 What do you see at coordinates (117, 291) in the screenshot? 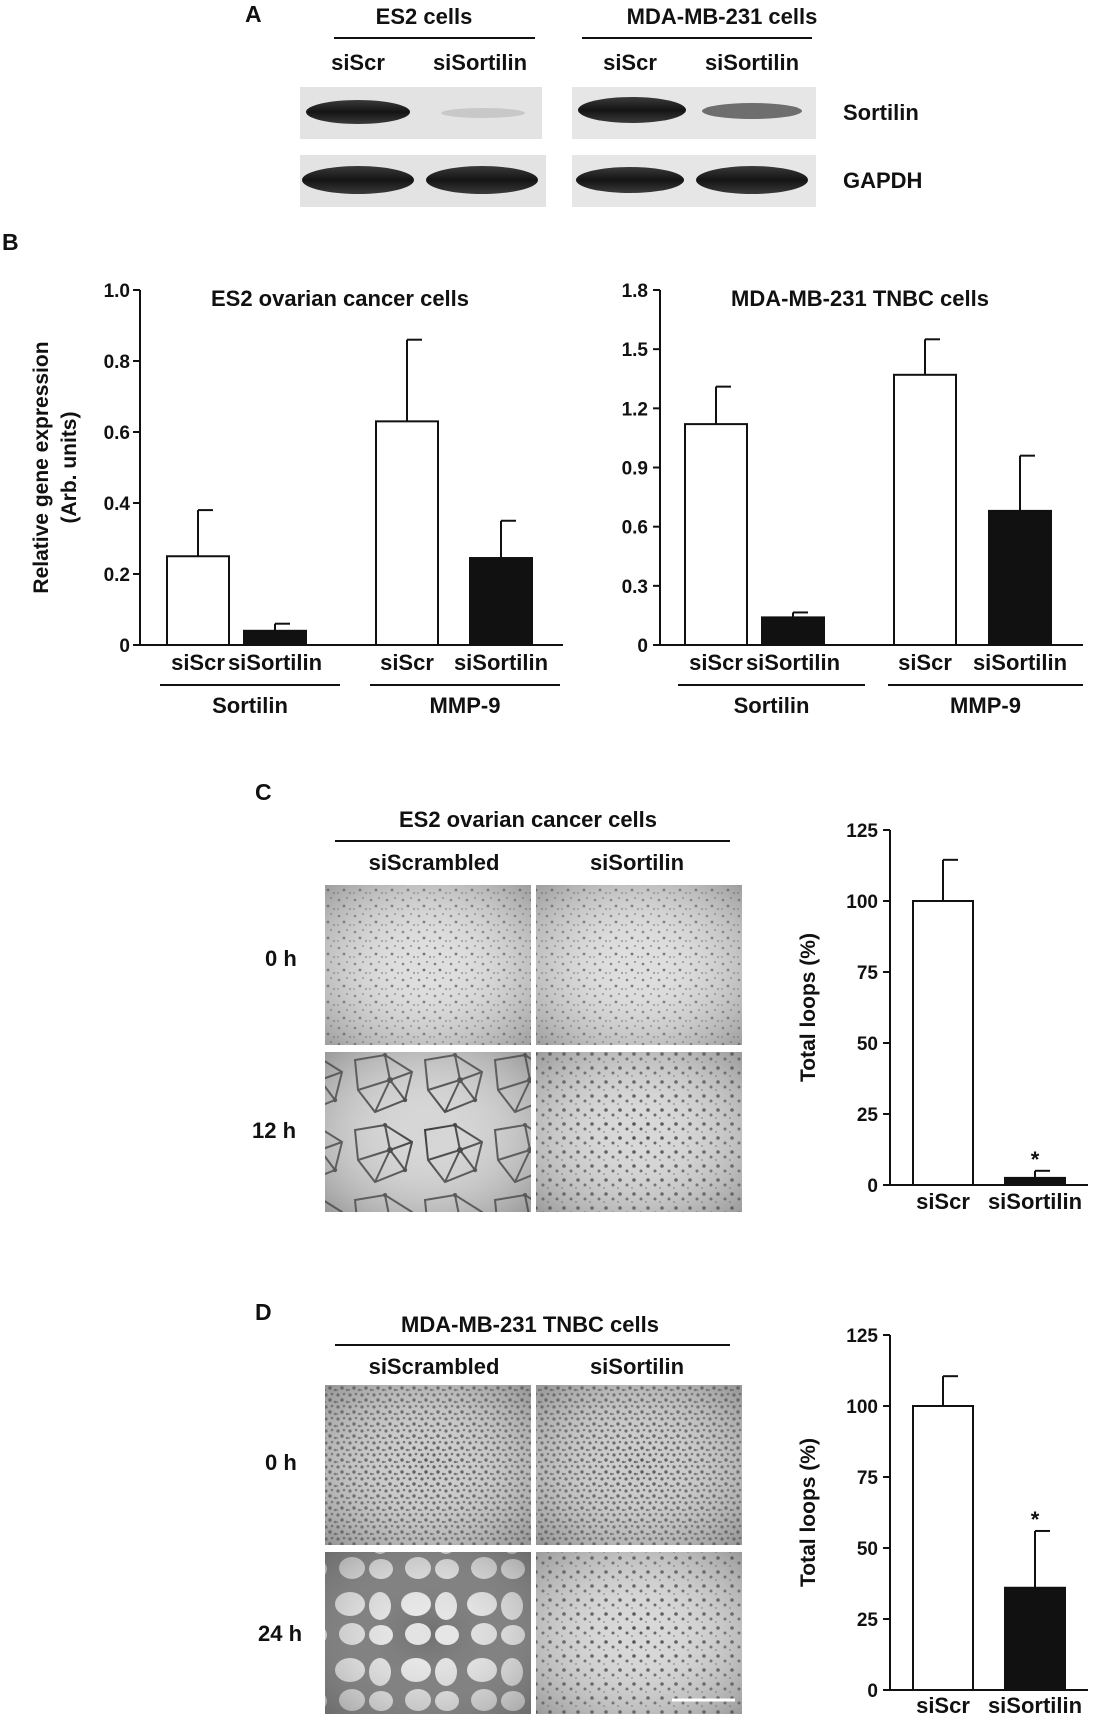
I see `y-tick-label: 1.0` at bounding box center [117, 291].